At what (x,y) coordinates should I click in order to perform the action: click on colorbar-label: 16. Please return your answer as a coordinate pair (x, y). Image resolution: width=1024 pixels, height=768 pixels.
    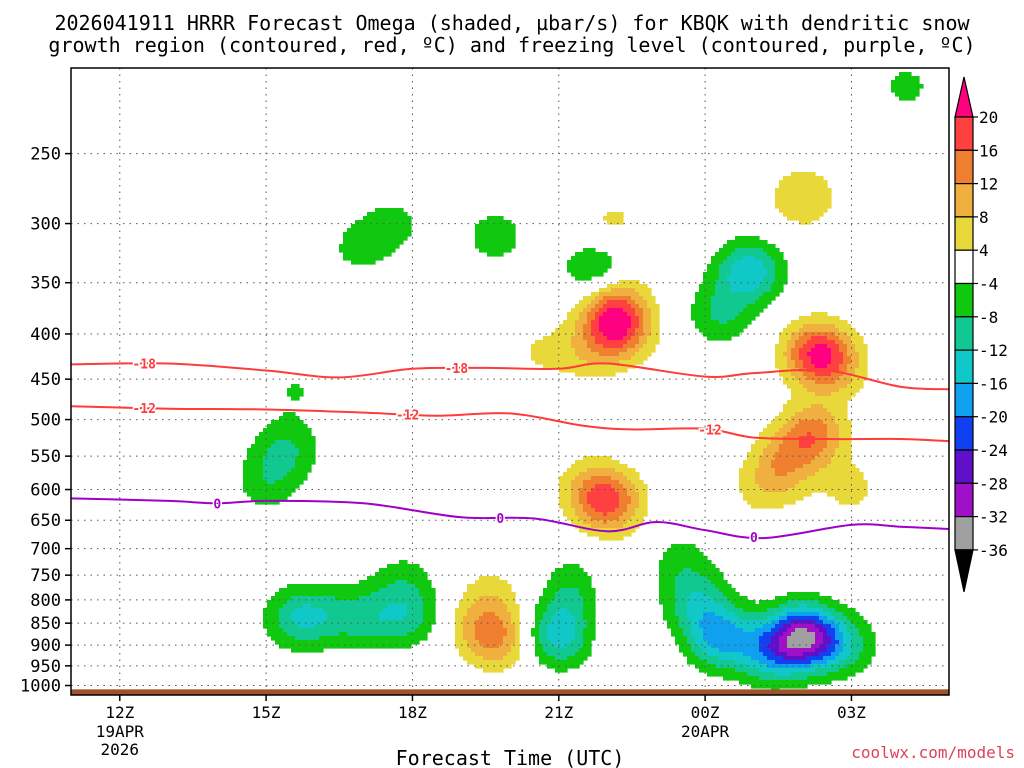
    Looking at the image, I should click on (988, 150).